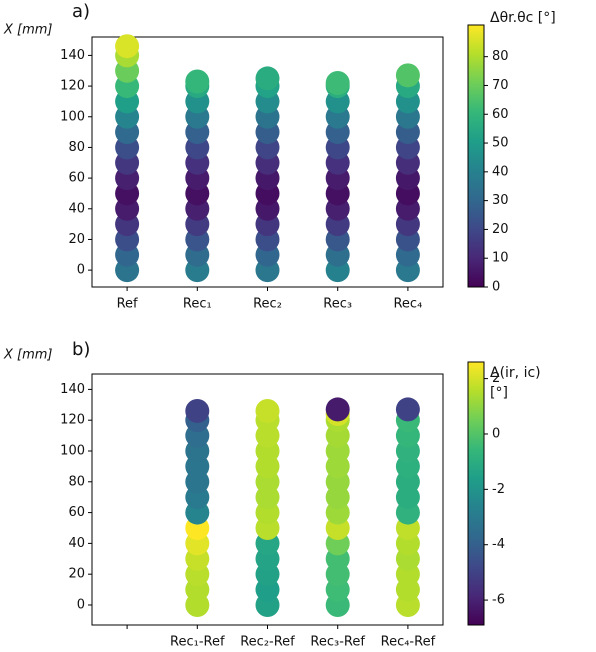 This screenshot has height=652, width=596. What do you see at coordinates (500, 229) in the screenshot?
I see `colorbar-tick-label: 20` at bounding box center [500, 229].